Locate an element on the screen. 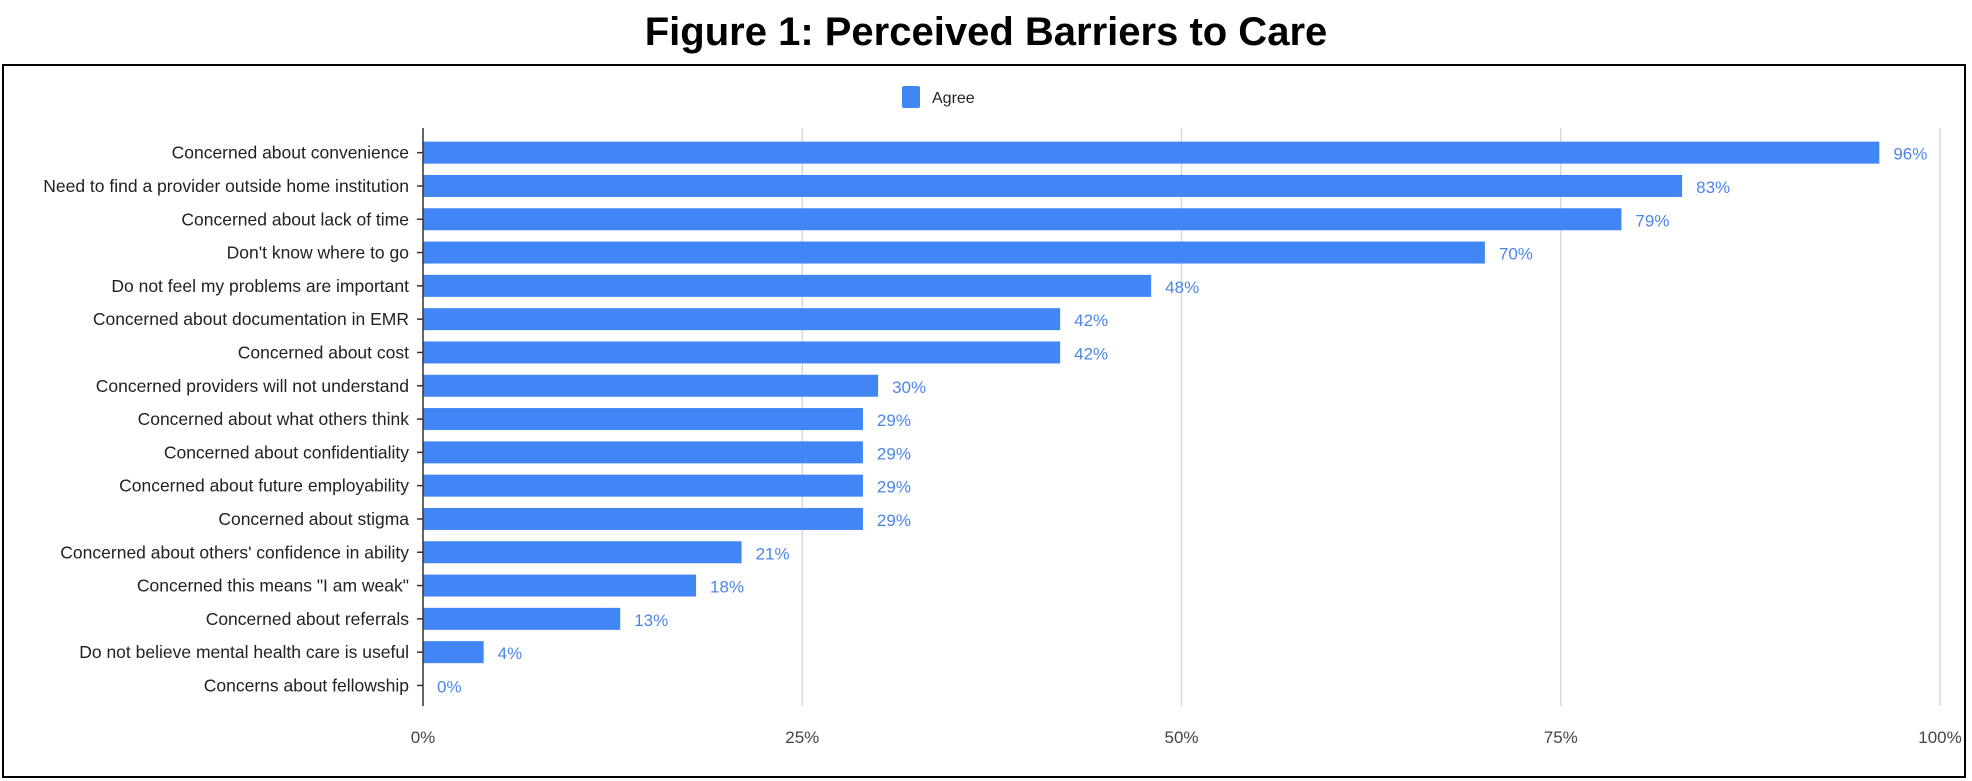  category-label: Concerned about future employability is located at coordinates (264, 486).